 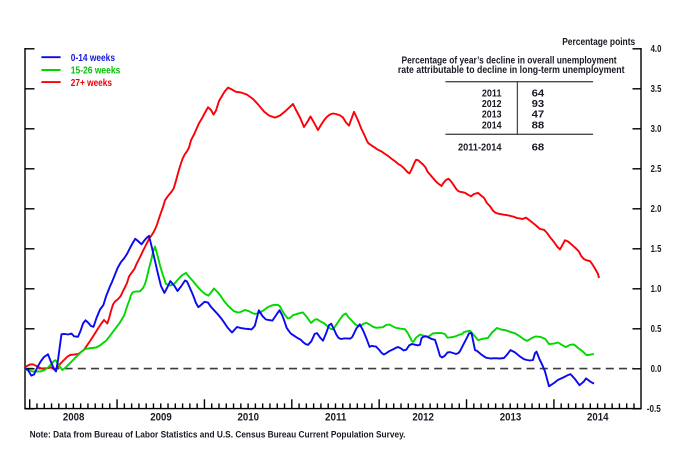 What do you see at coordinates (654, 409) in the screenshot?
I see `svg-text: -0.5` at bounding box center [654, 409].